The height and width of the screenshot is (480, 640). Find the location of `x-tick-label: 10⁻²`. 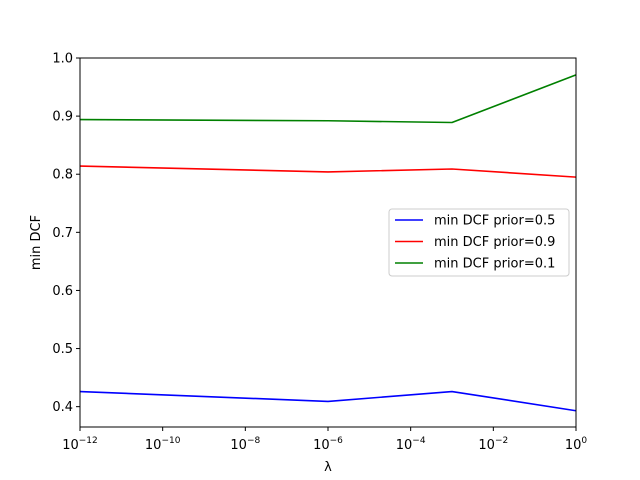

x-tick-label: 10⁻² is located at coordinates (493, 444).